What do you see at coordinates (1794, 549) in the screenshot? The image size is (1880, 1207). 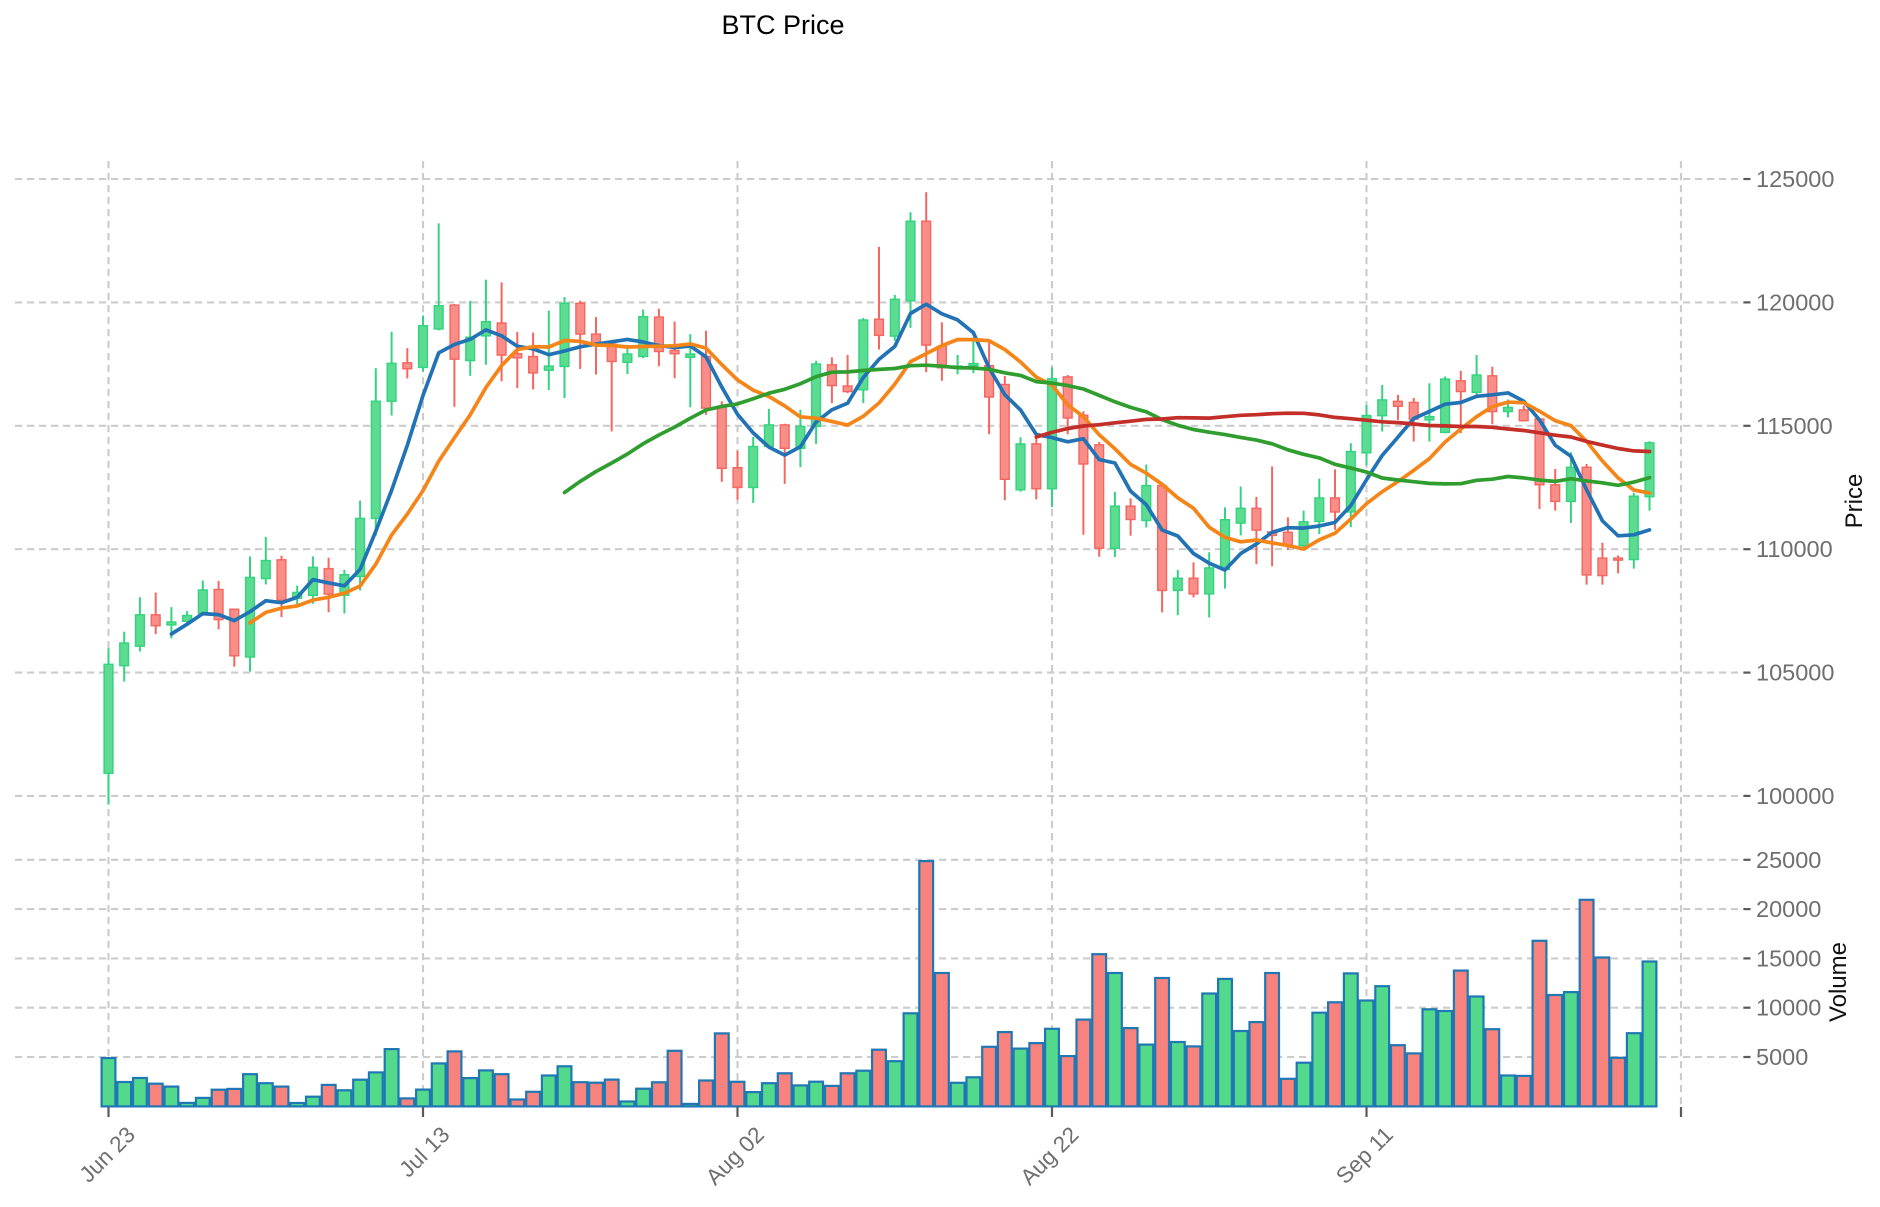 I see `svg-text: 110000` at bounding box center [1794, 549].